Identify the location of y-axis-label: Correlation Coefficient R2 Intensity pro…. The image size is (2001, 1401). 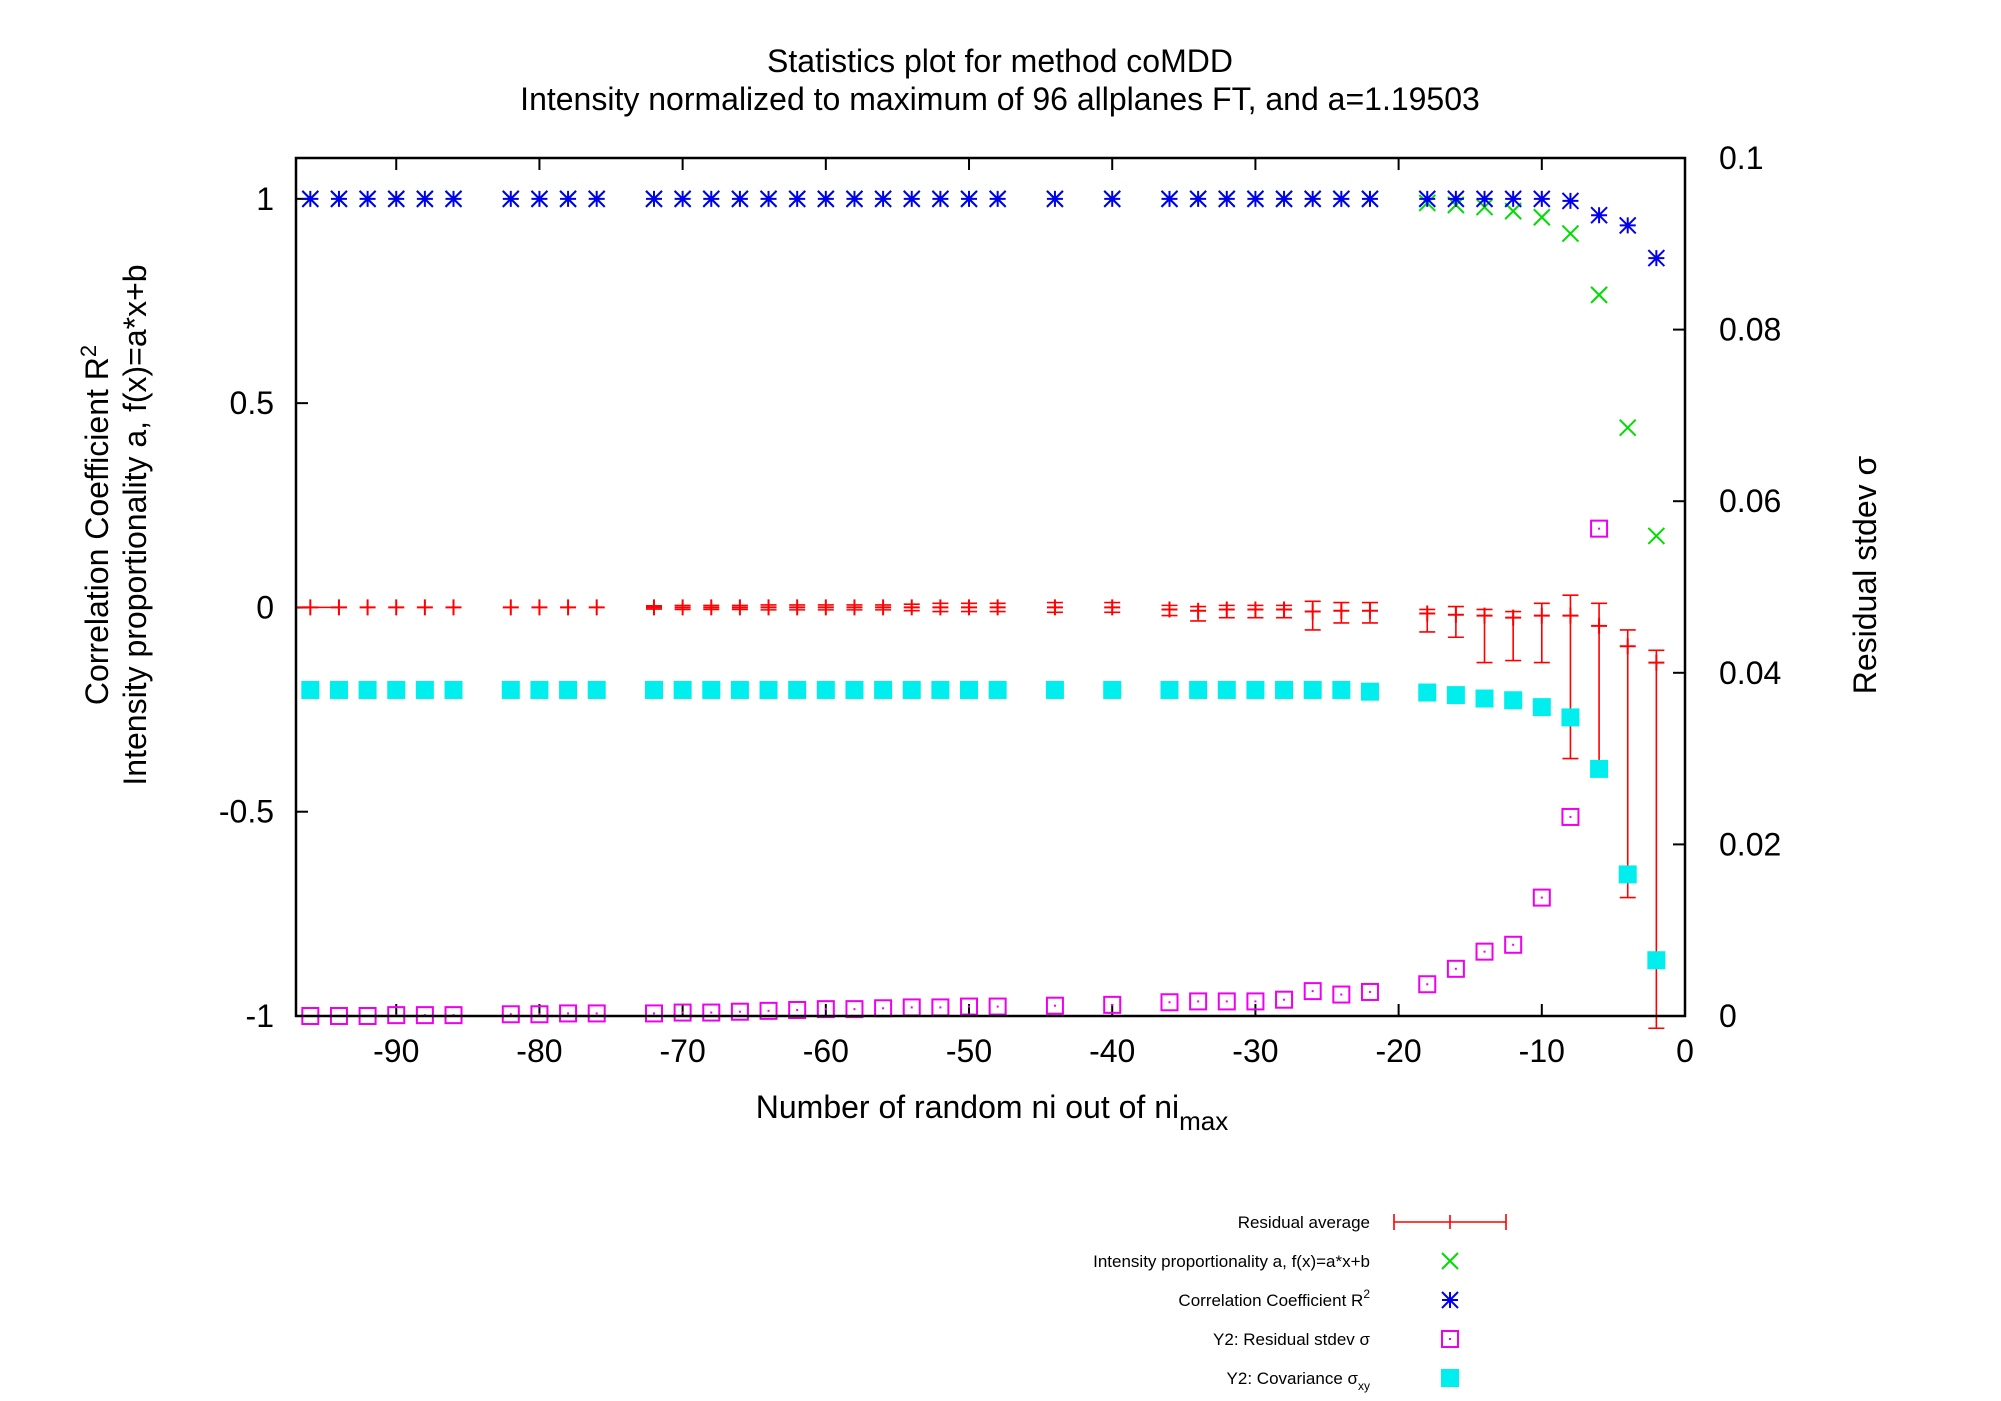
(114, 524).